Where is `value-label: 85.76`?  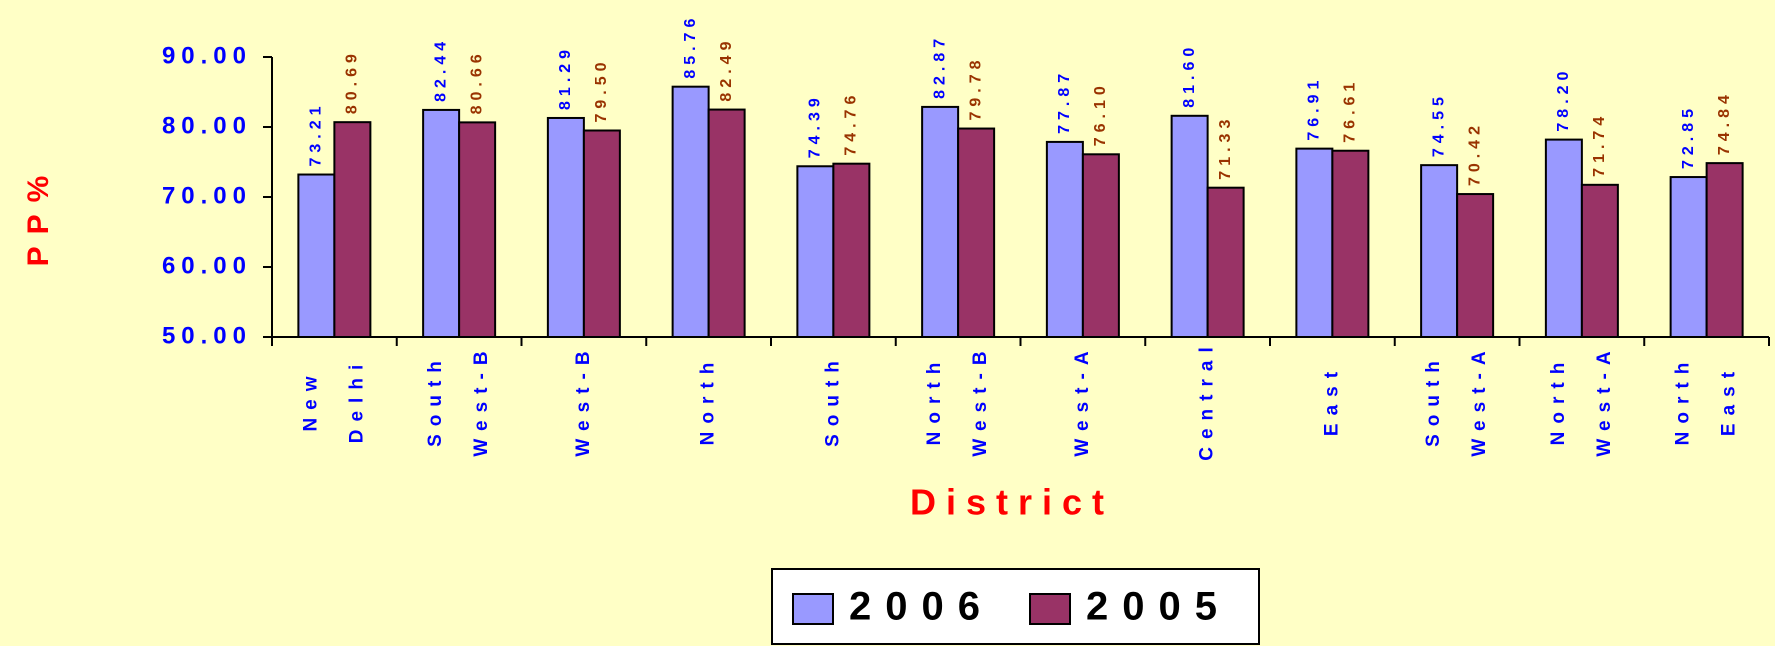 value-label: 85.76 is located at coordinates (690, 46).